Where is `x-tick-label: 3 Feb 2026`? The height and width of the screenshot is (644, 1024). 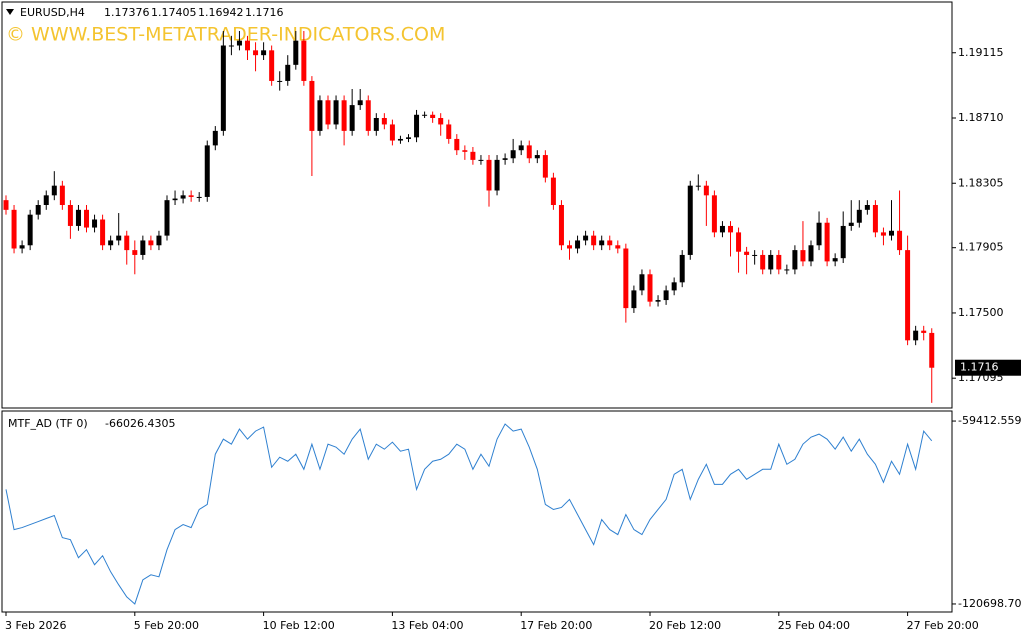 x-tick-label: 3 Feb 2026 is located at coordinates (35, 625).